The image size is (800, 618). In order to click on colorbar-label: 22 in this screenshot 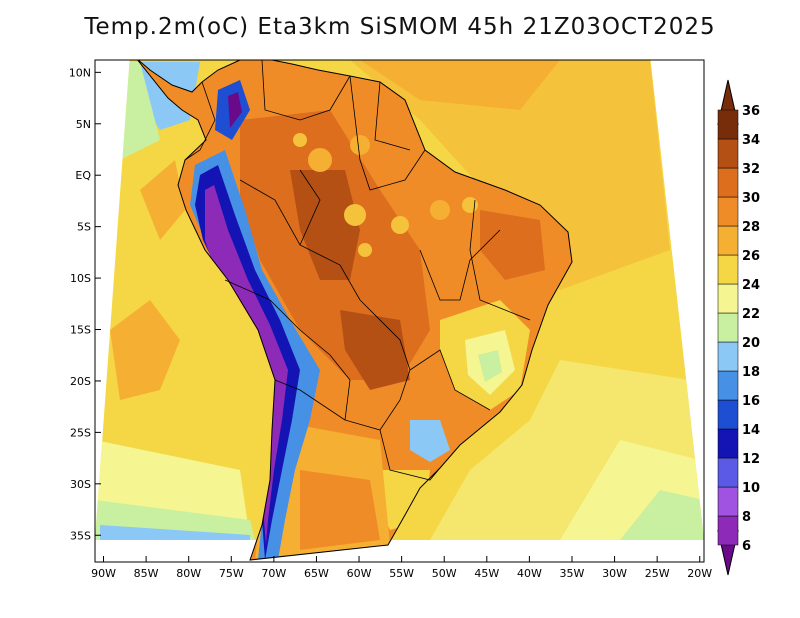, I will do `click(751, 314)`.